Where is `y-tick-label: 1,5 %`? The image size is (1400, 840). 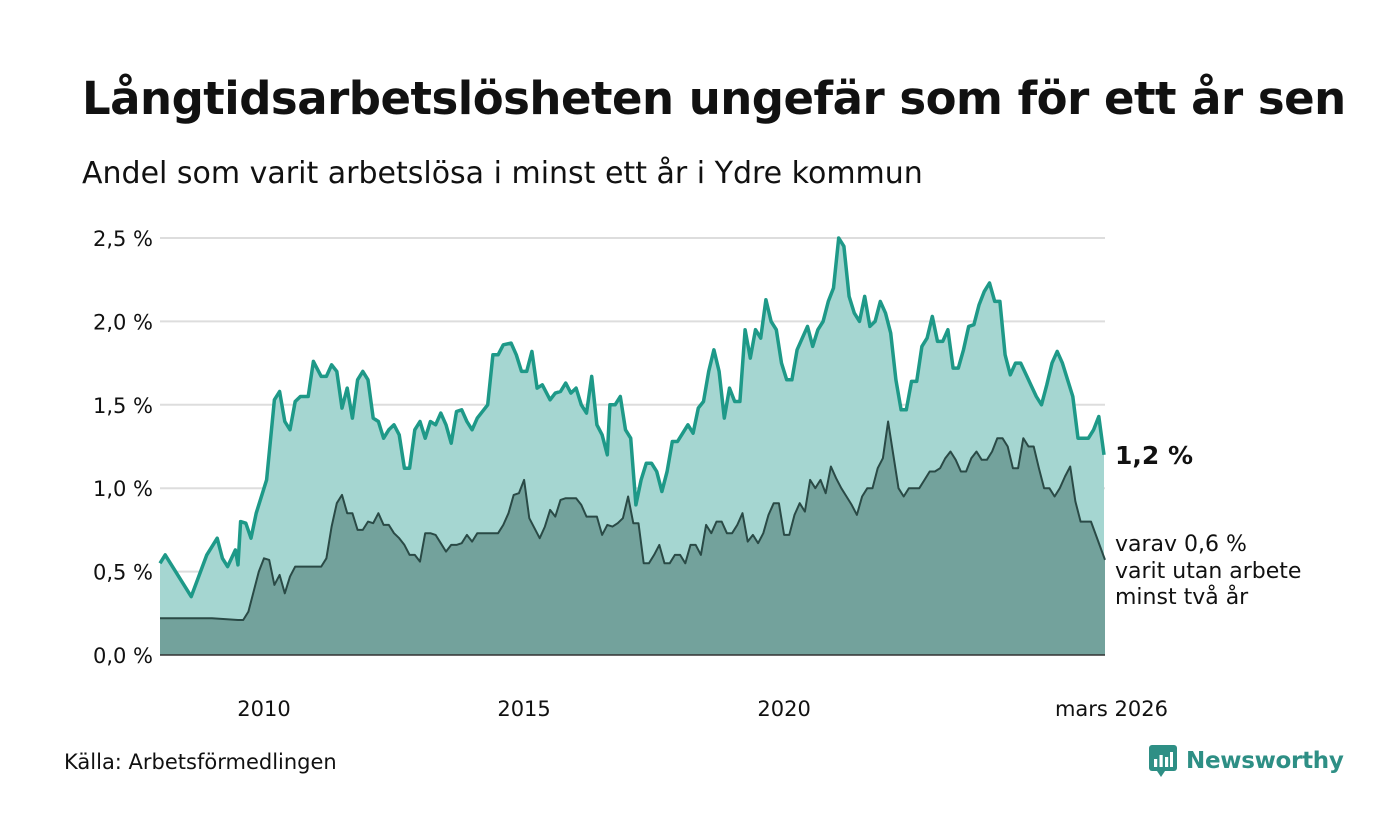 y-tick-label: 1,5 % is located at coordinates (123, 406).